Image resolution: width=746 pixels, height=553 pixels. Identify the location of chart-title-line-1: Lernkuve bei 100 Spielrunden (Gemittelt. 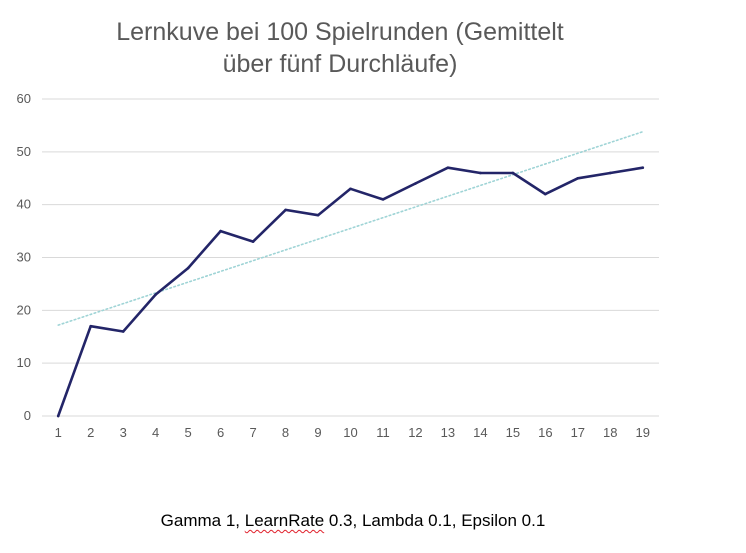
(340, 32).